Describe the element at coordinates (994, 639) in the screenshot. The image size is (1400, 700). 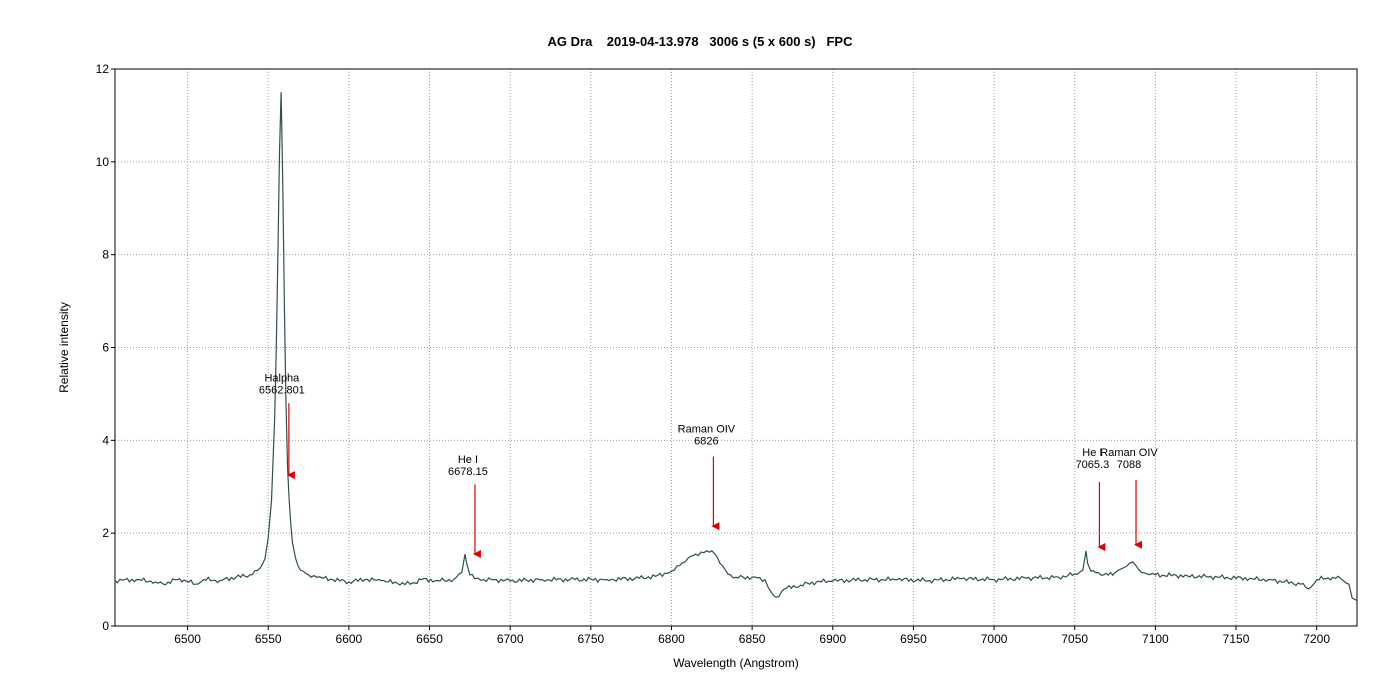
I see `x-tick-label: 7000` at that location.